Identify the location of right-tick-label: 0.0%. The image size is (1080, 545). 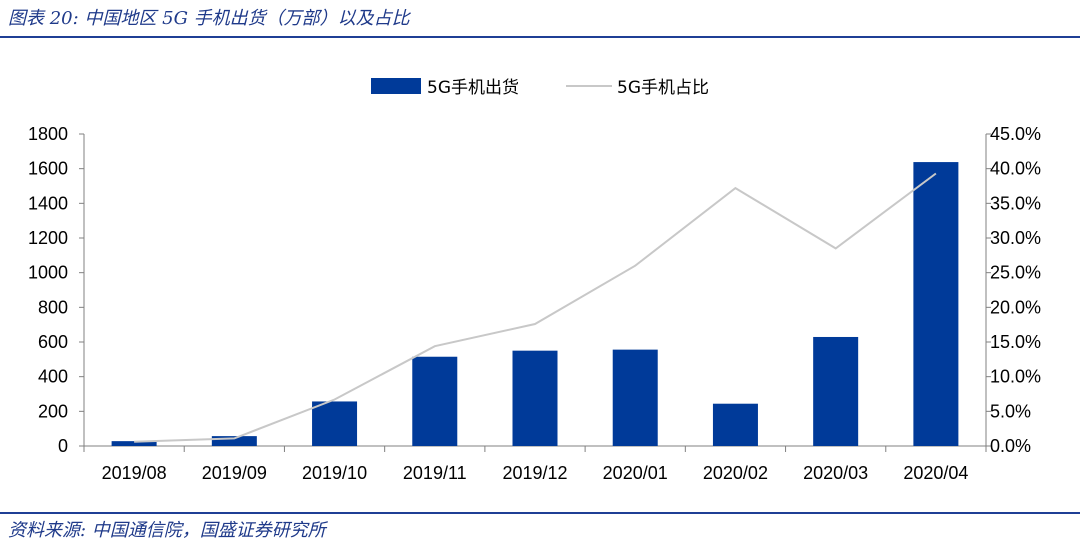
(1010, 446).